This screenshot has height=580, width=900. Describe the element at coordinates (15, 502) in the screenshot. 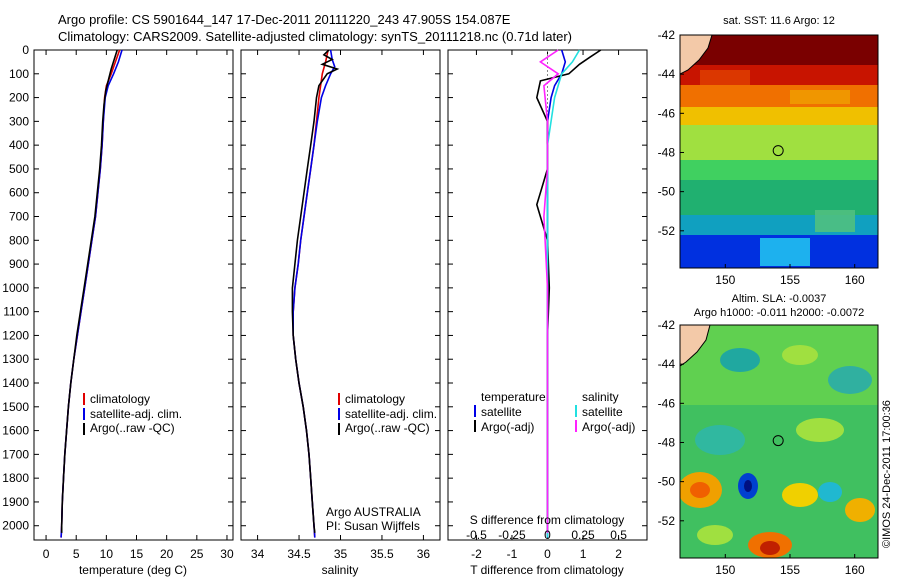

I see `y-tick-label: 1900` at that location.